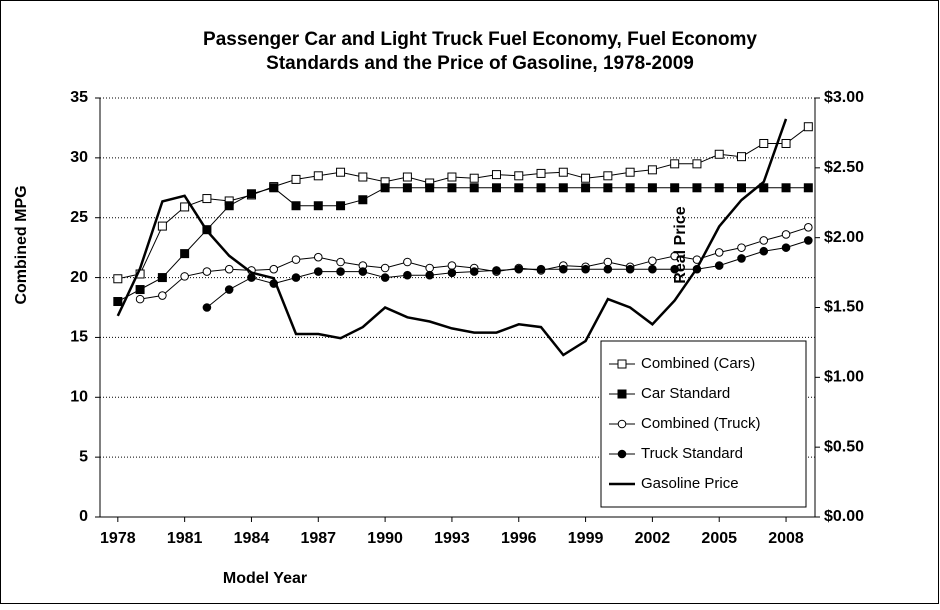  Describe the element at coordinates (83, 516) in the screenshot. I see `y-tick-label: 0` at that location.